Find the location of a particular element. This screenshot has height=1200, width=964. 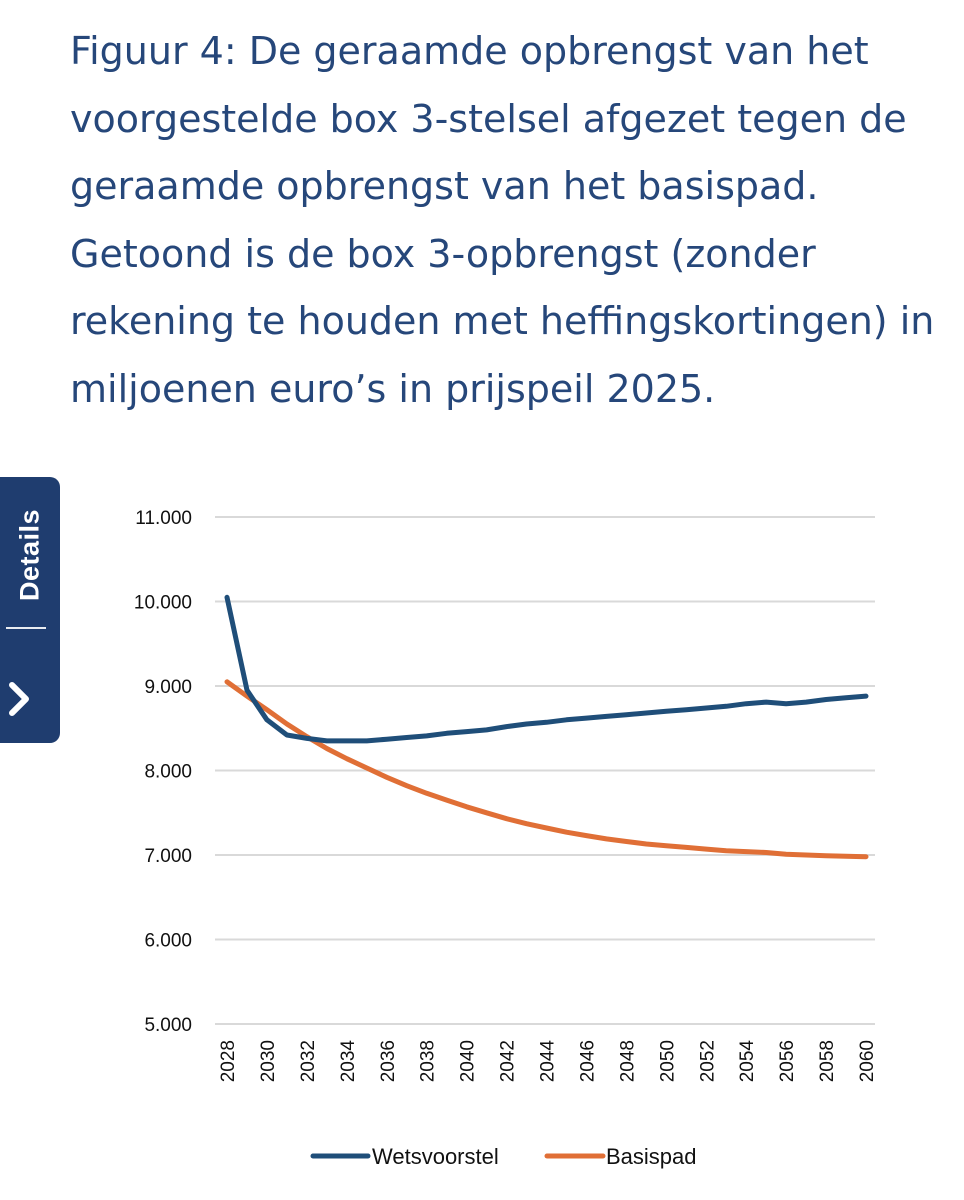

y-tick-label: 5.000 is located at coordinates (168, 1025).